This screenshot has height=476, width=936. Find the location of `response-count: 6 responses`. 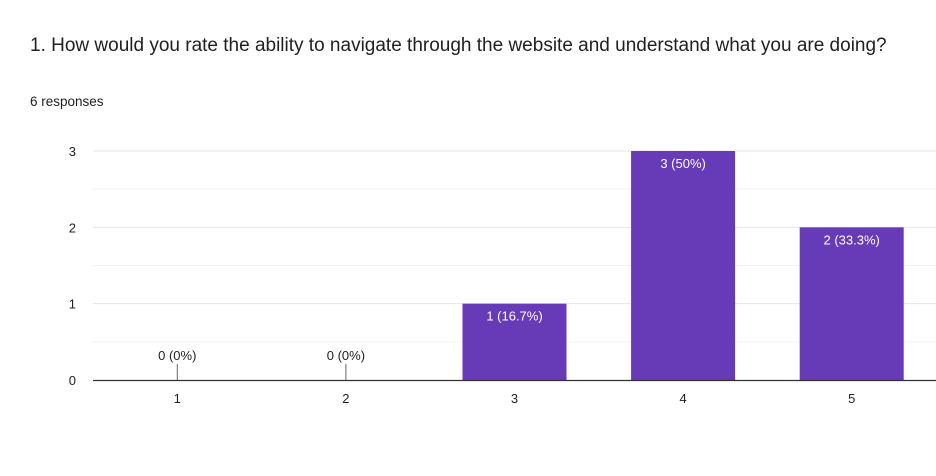

response-count: 6 responses is located at coordinates (67, 101).